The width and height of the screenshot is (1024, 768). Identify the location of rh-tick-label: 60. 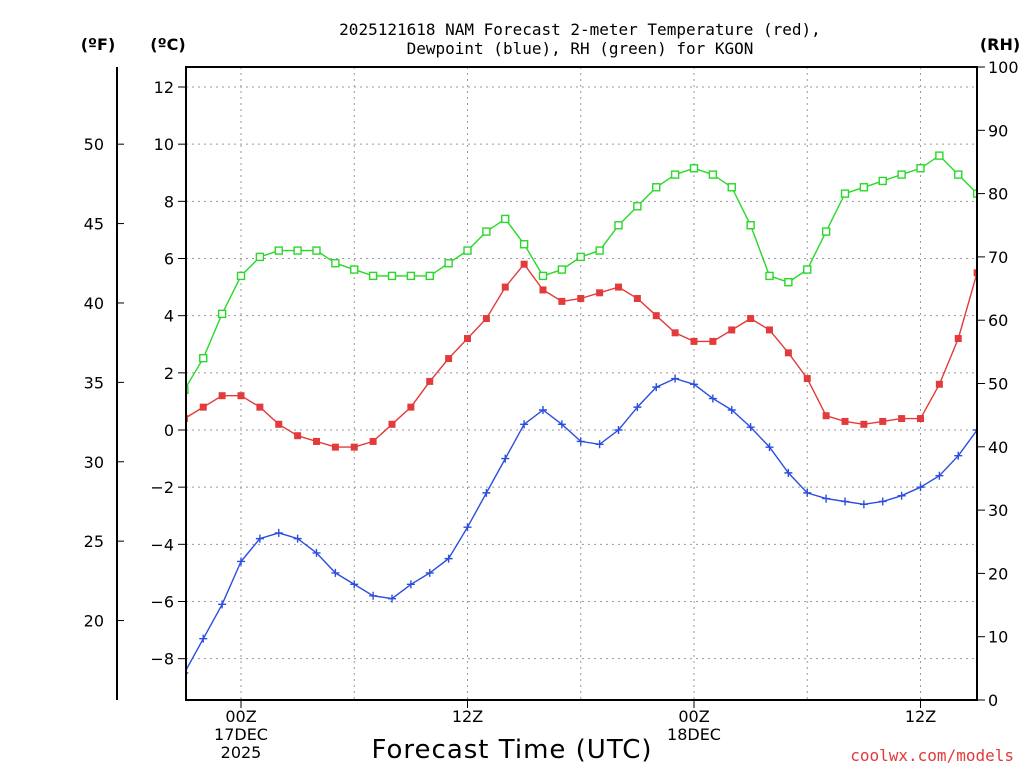
(998, 320).